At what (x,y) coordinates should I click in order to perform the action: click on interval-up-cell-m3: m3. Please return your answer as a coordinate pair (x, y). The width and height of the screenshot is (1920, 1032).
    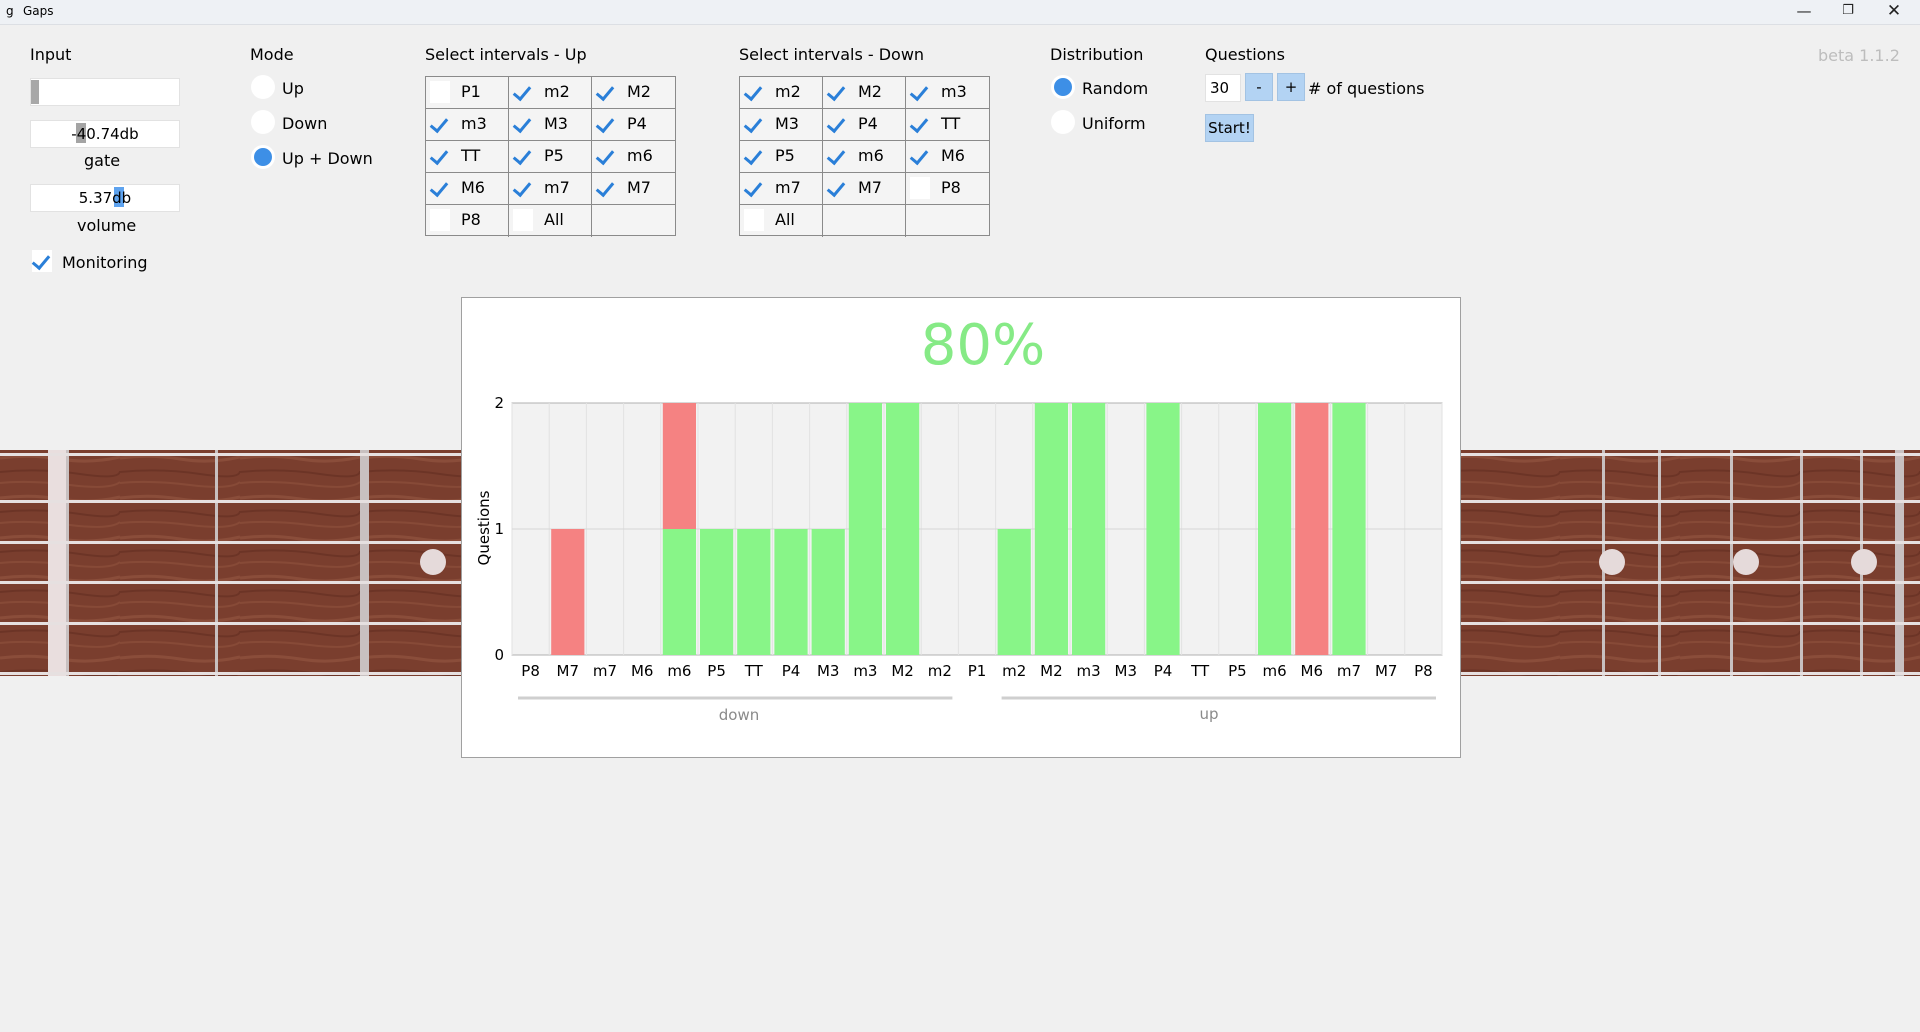
    Looking at the image, I should click on (467, 125).